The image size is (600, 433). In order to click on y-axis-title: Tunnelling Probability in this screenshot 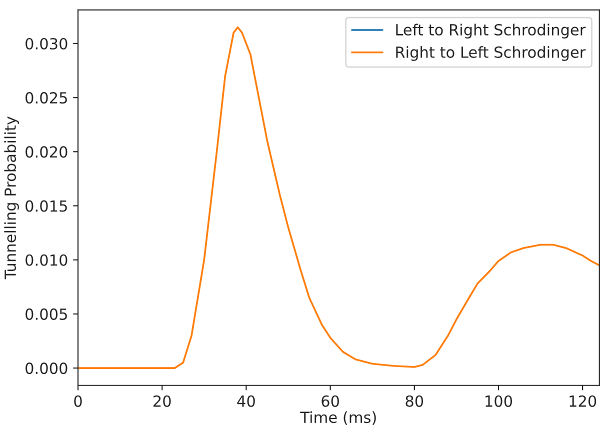, I will do `click(11, 198)`.